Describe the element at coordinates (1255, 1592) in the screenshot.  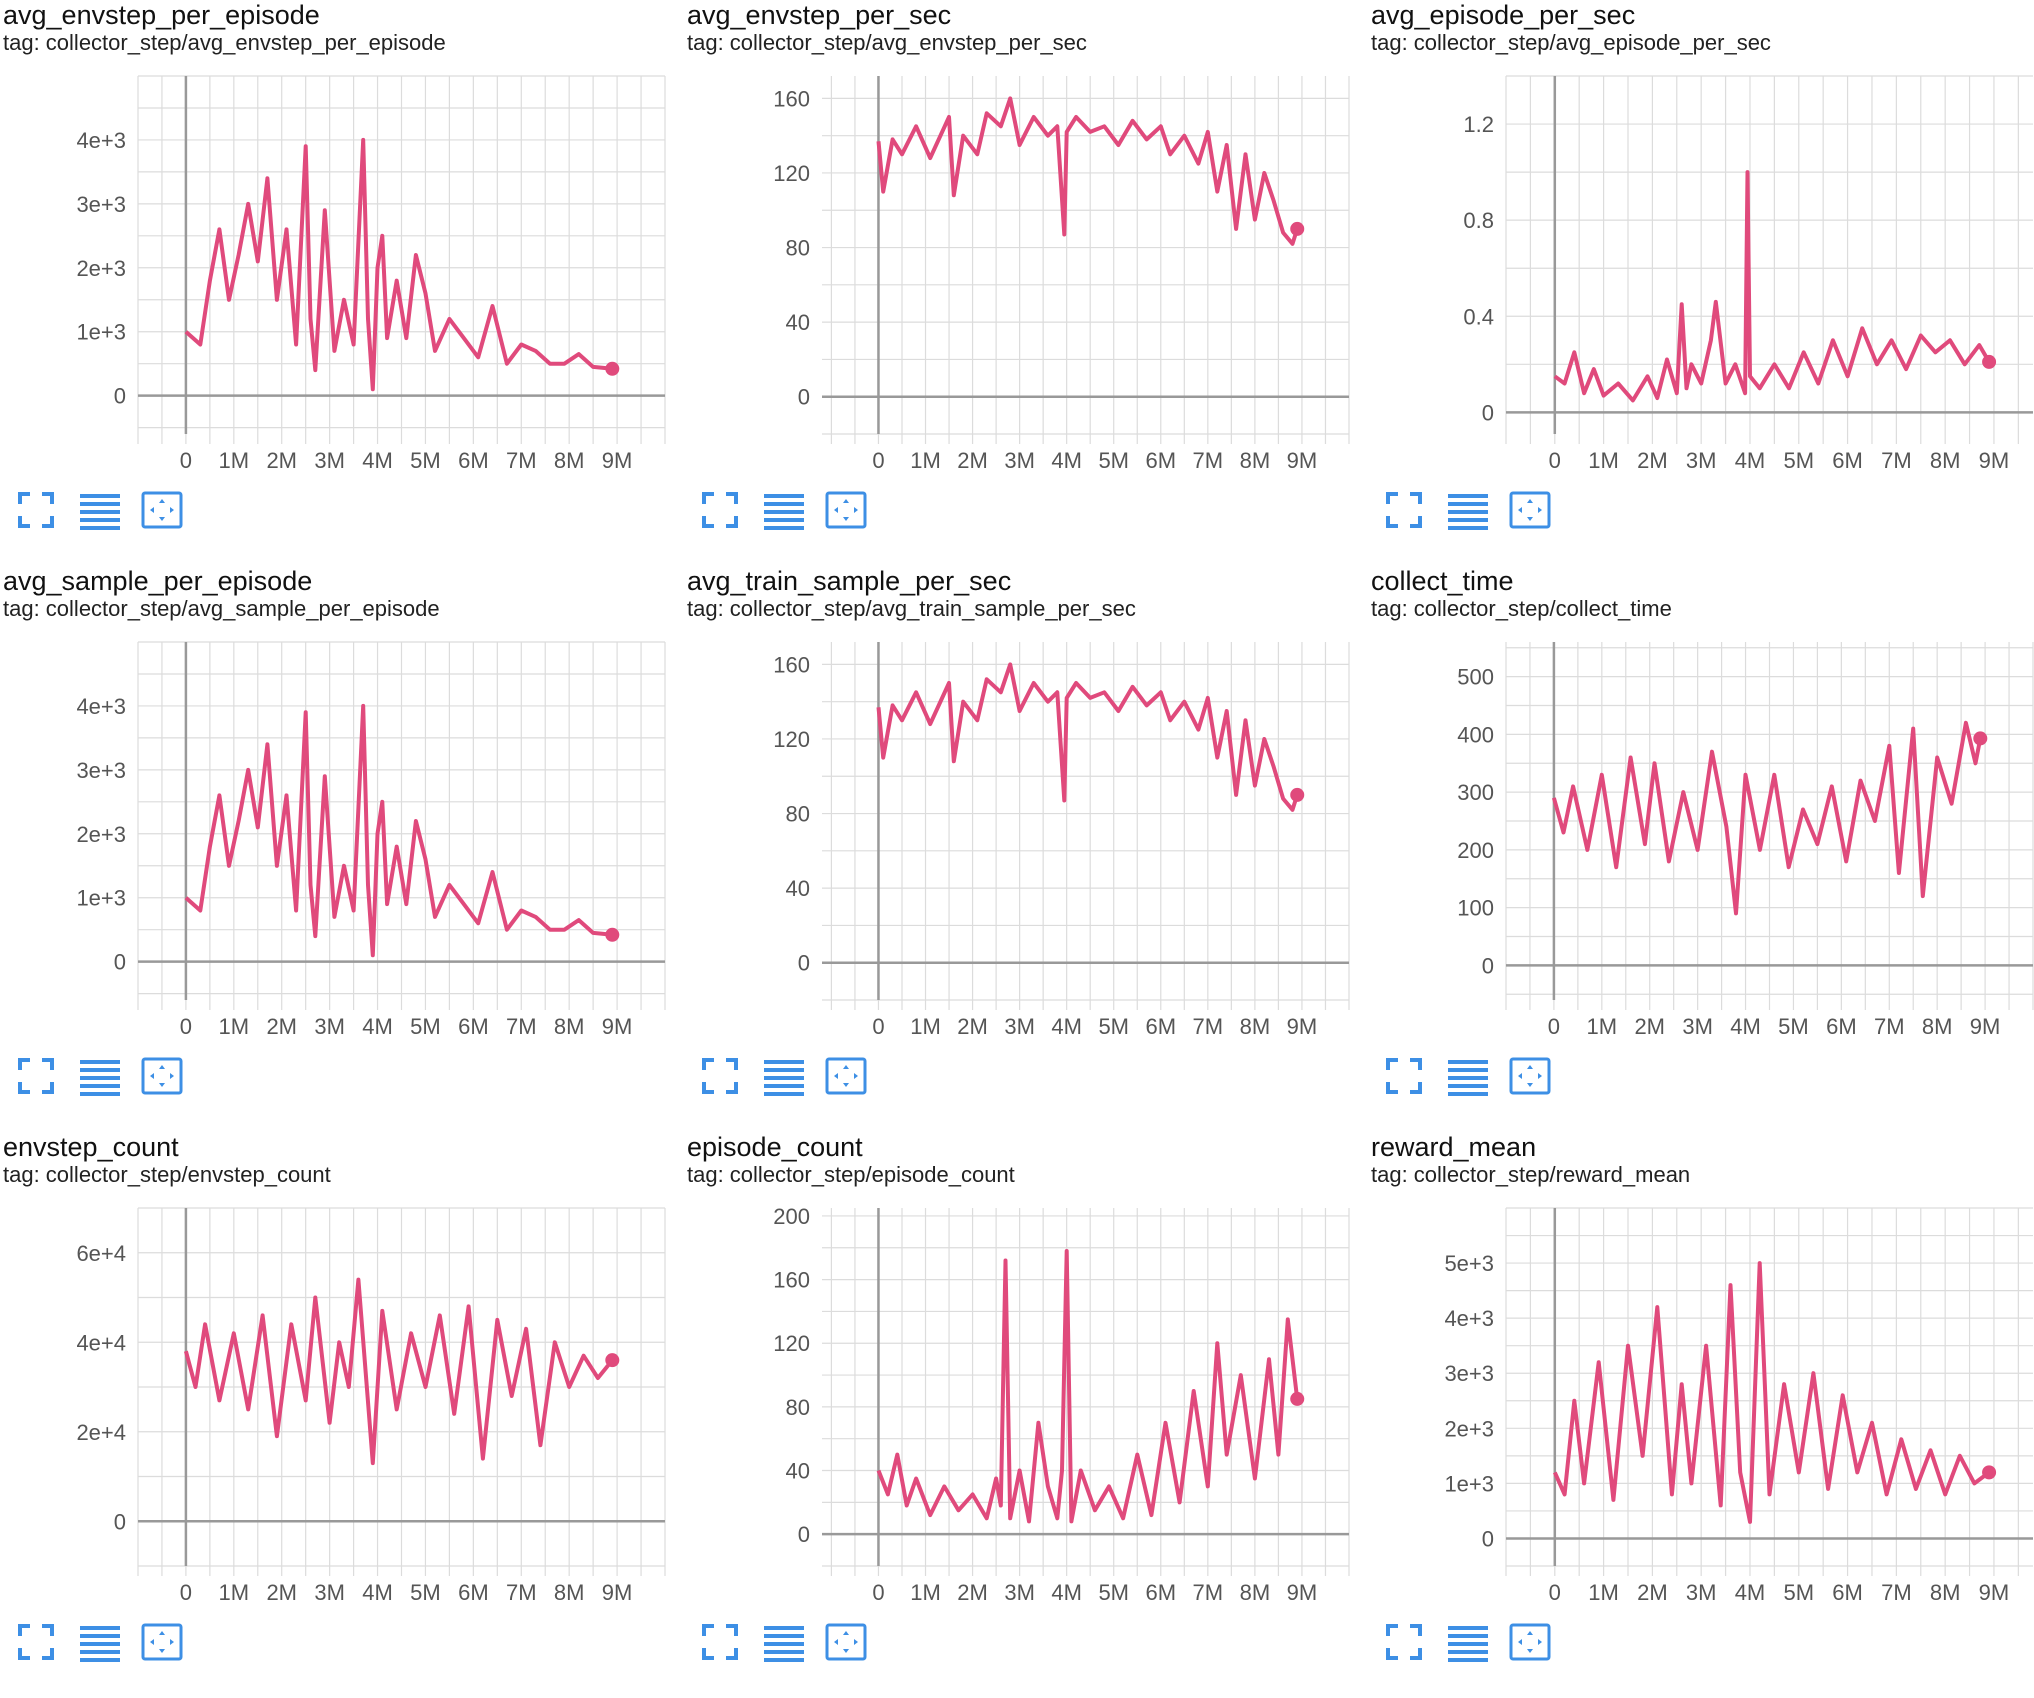
I see `x-tick-label: 8M` at that location.